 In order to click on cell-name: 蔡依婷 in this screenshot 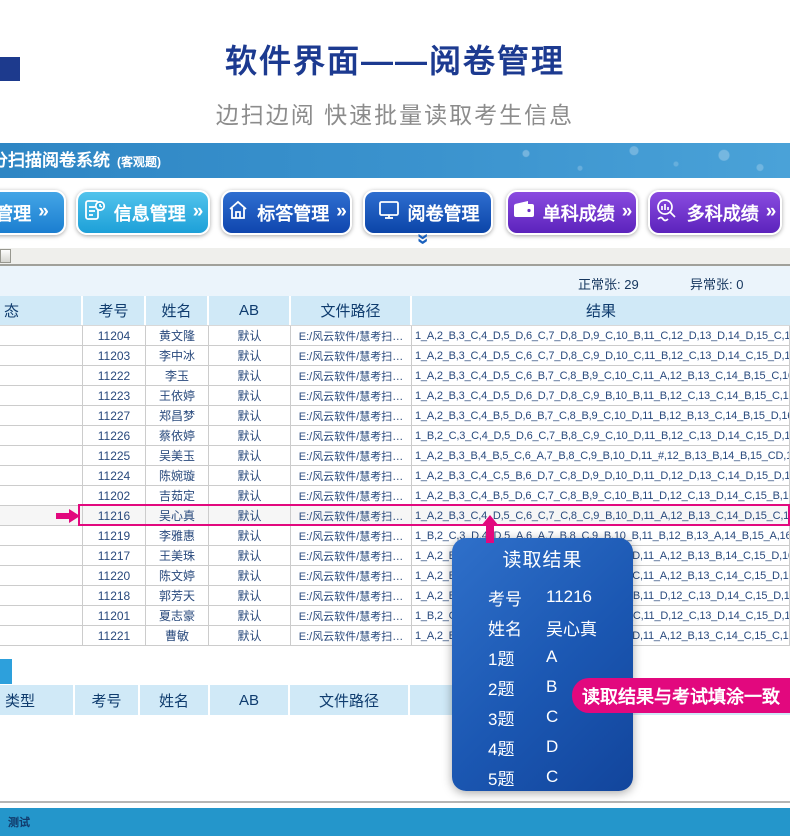, I will do `click(177, 435)`.